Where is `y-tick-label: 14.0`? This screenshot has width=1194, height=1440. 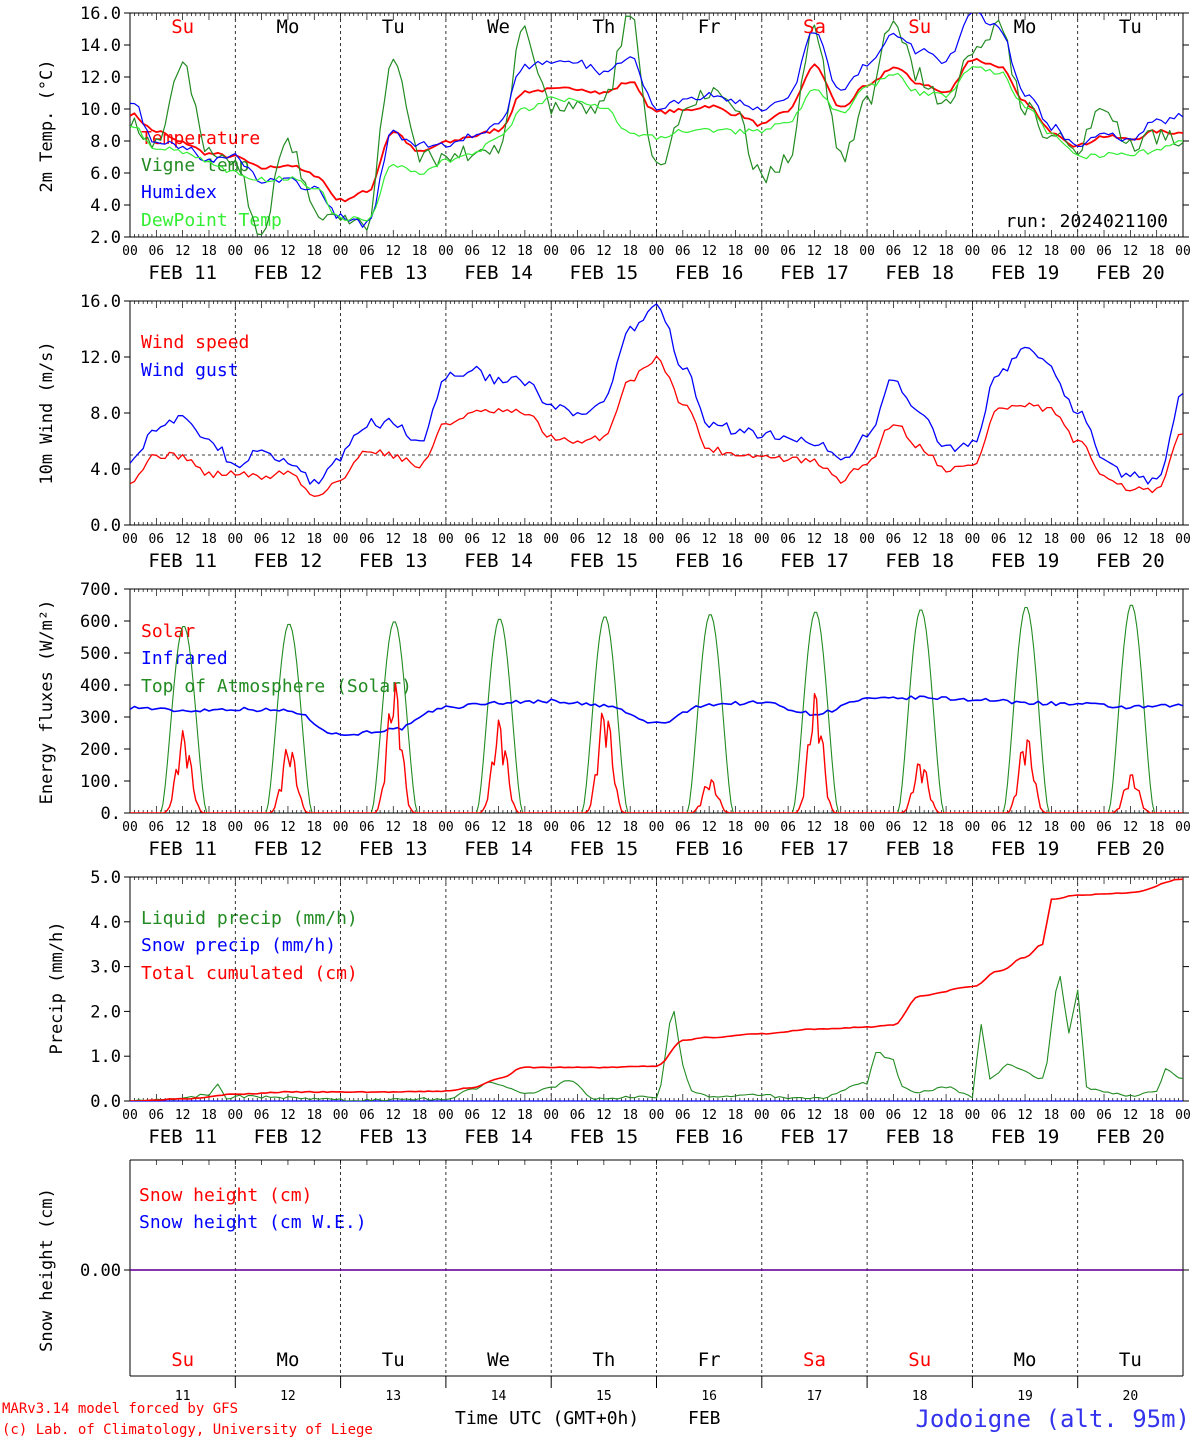 y-tick-label: 14.0 is located at coordinates (100, 46).